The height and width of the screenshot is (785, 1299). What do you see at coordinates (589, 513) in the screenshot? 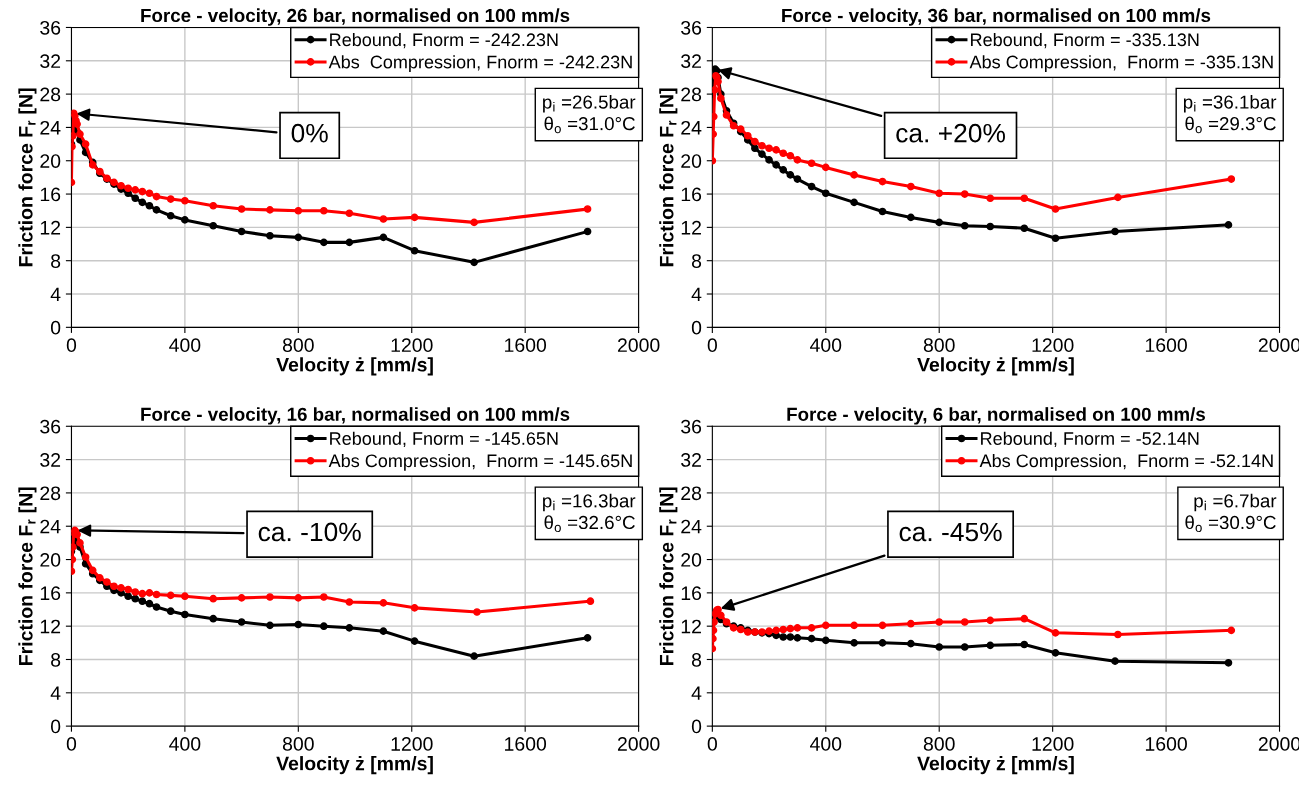
I see `annotation: p$_{i}$ =16.3bar θ$_{o}$ =32.6°C` at bounding box center [589, 513].